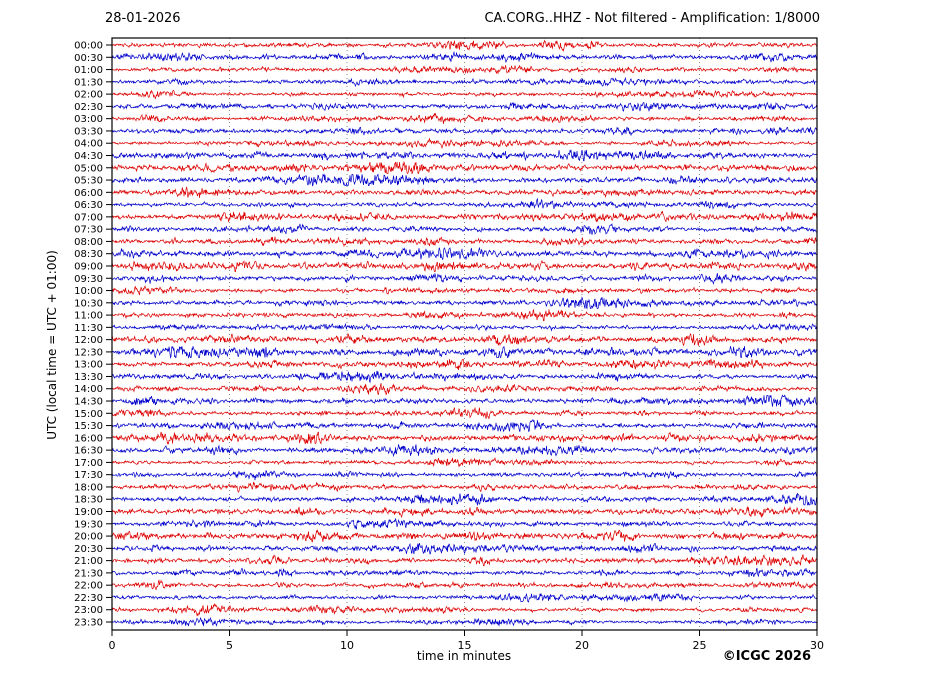  What do you see at coordinates (88, 316) in the screenshot?
I see `y-tick-label: 11:00` at bounding box center [88, 316].